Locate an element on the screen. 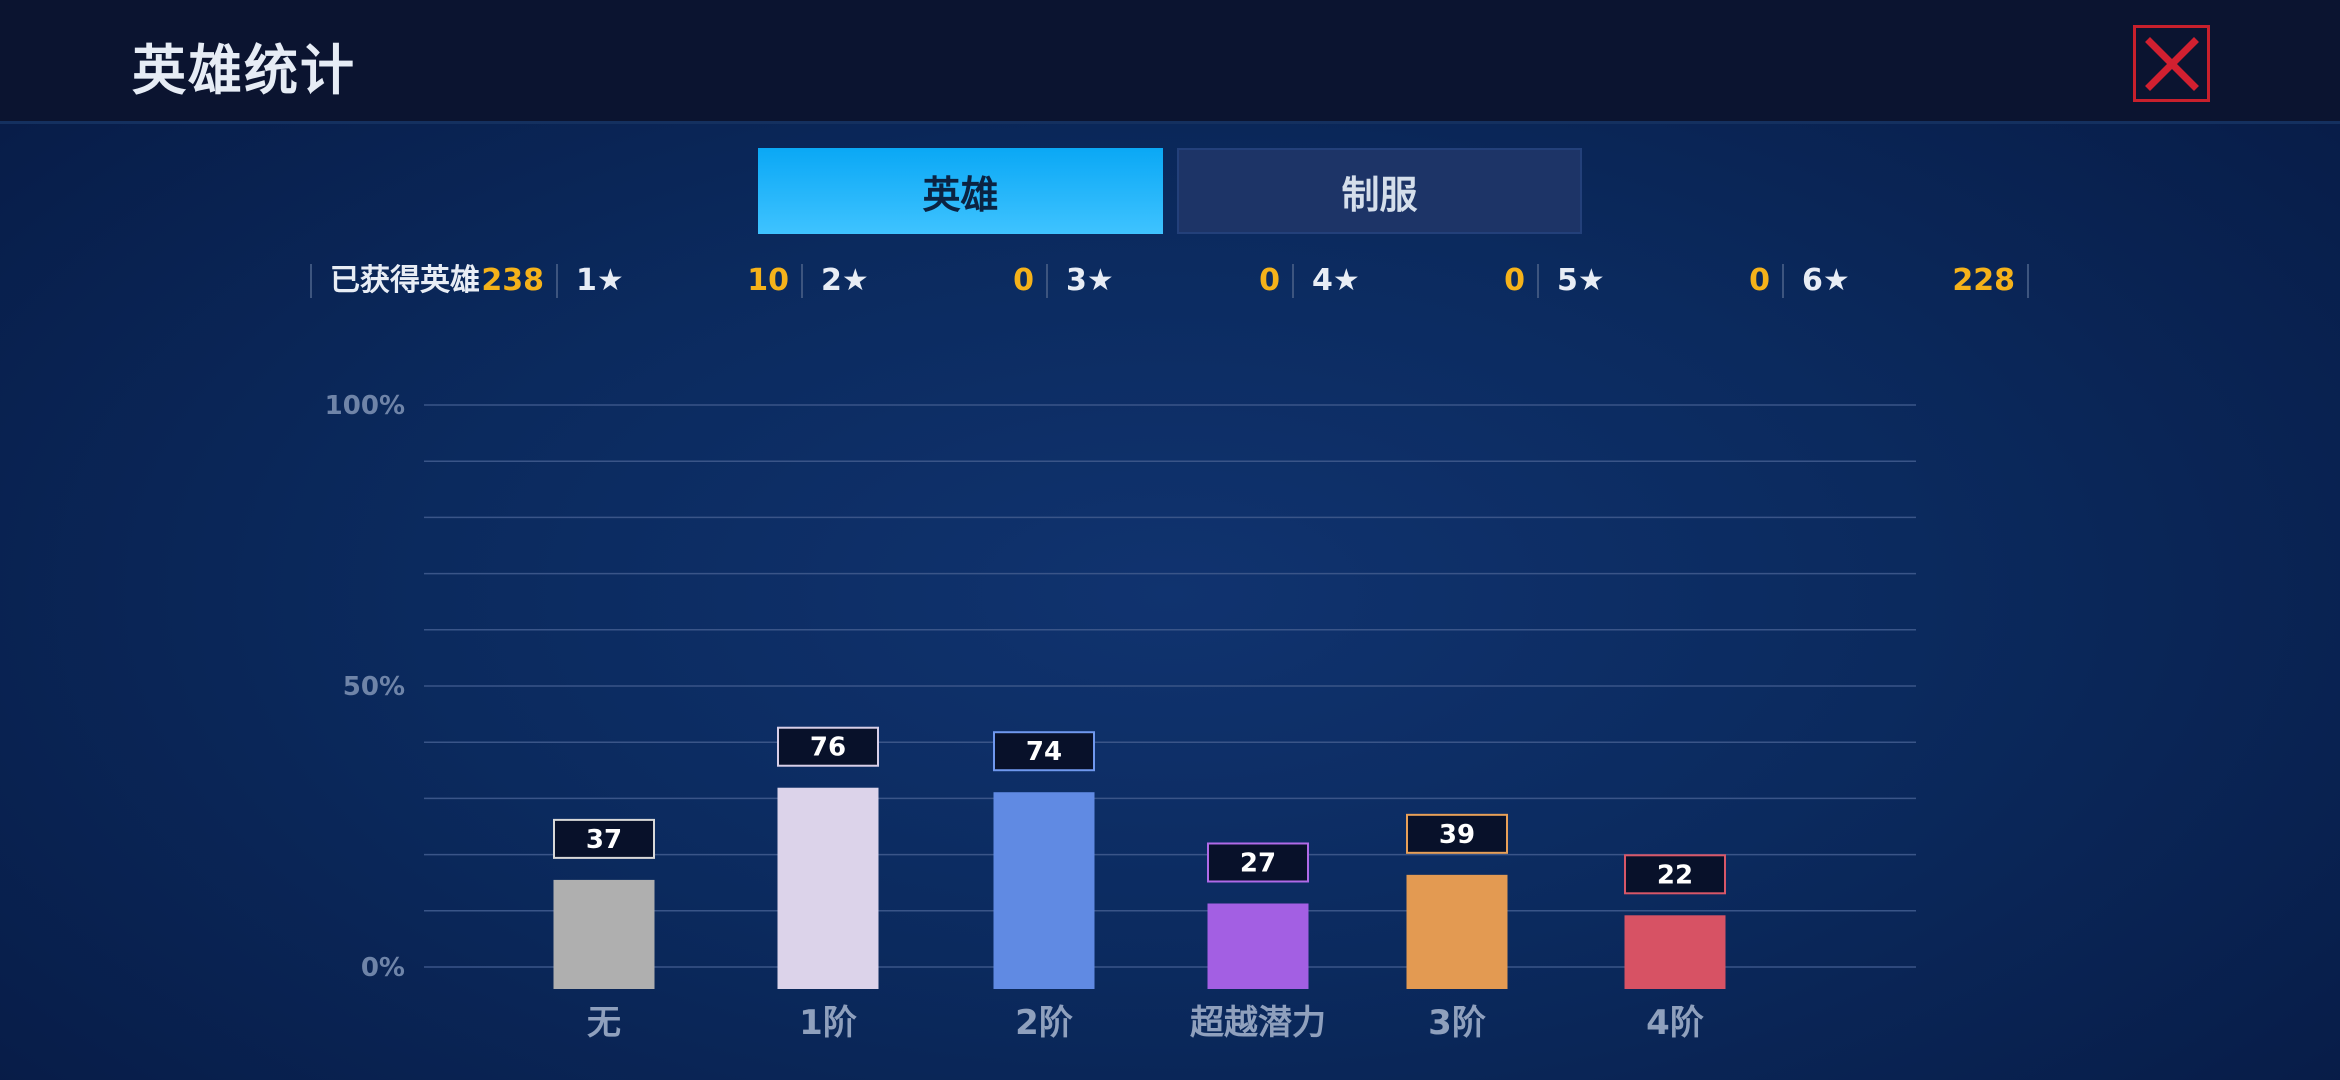 The height and width of the screenshot is (1080, 2340). bar-value-label: 22 is located at coordinates (1675, 875).